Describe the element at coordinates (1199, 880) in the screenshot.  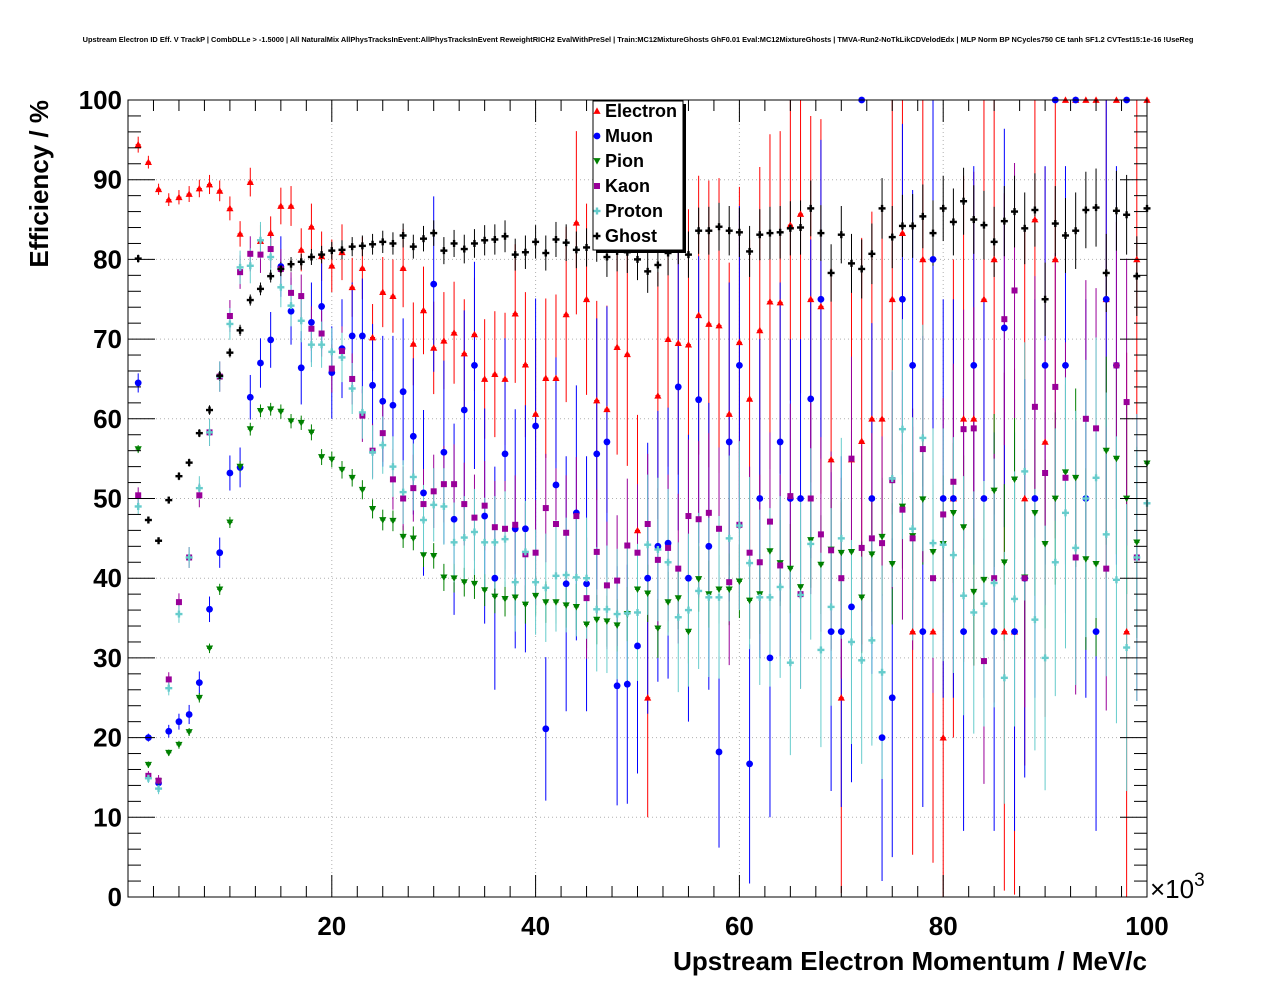
I see `x-multiplier-exponent: 3` at that location.